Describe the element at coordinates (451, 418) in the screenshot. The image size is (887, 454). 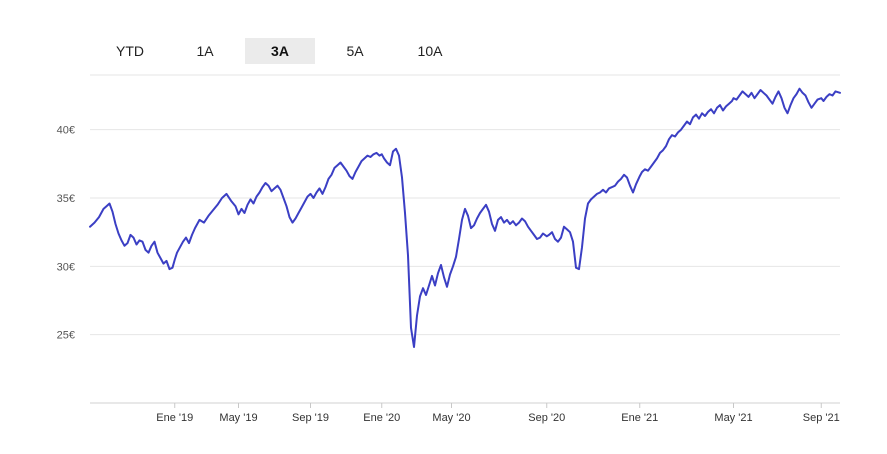
I see `x-tick-label: May '20` at that location.